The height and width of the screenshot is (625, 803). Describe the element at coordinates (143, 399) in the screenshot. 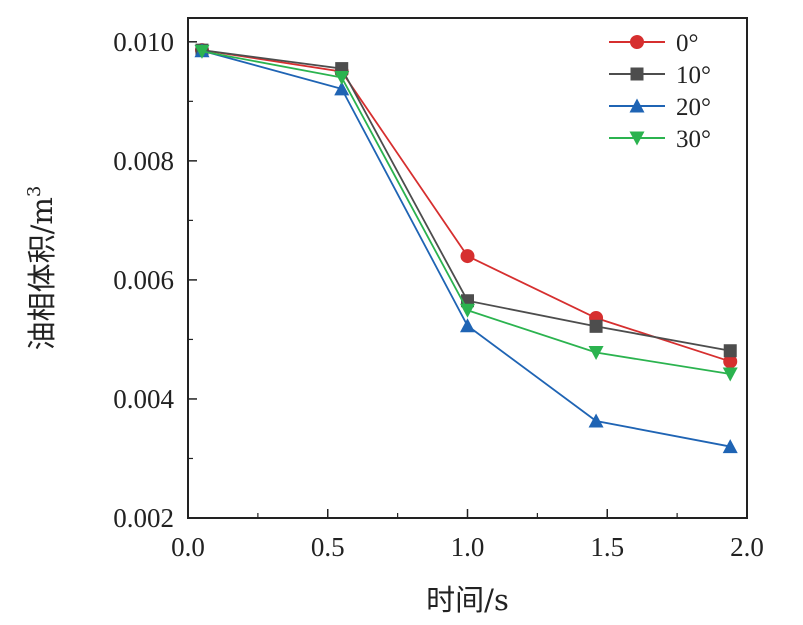

I see `y-tick-label: 0.004` at that location.